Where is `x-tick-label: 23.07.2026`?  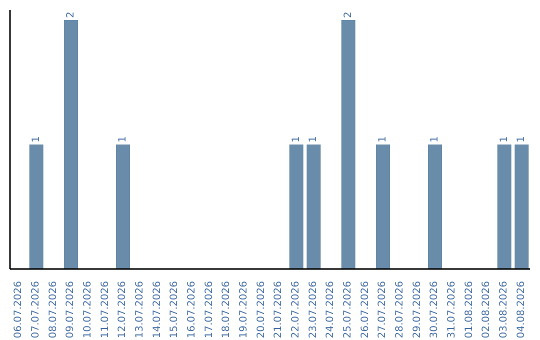 x-tick-label: 23.07.2026 is located at coordinates (313, 309).